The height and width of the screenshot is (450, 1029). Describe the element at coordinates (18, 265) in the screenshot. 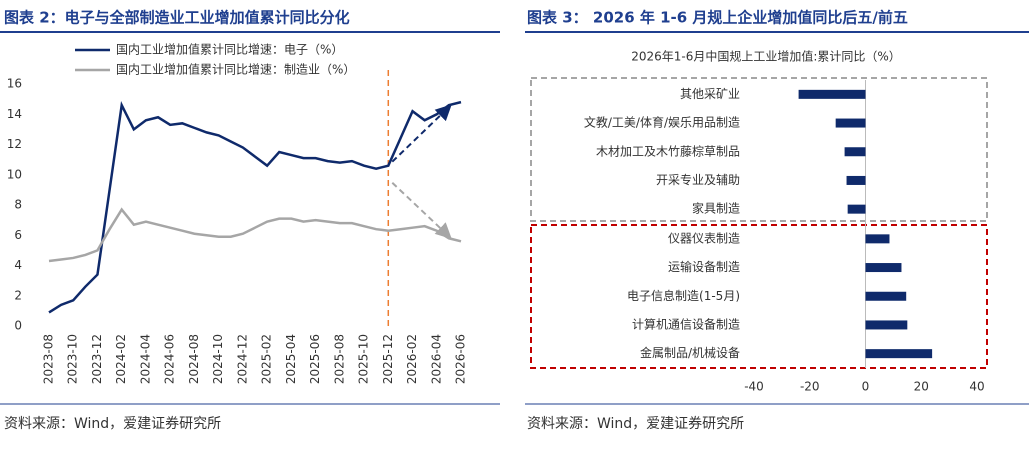

I see `y-tick-label: 4` at that location.